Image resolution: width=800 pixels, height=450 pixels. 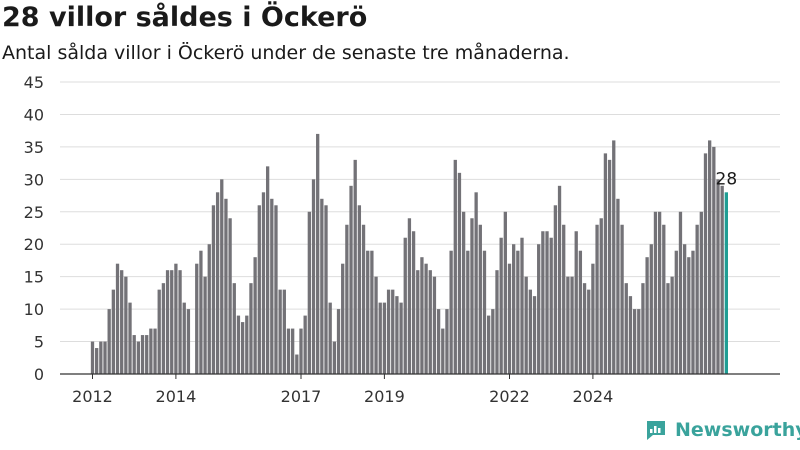 I want to click on x-tick-label: 2014, so click(x=176, y=396).